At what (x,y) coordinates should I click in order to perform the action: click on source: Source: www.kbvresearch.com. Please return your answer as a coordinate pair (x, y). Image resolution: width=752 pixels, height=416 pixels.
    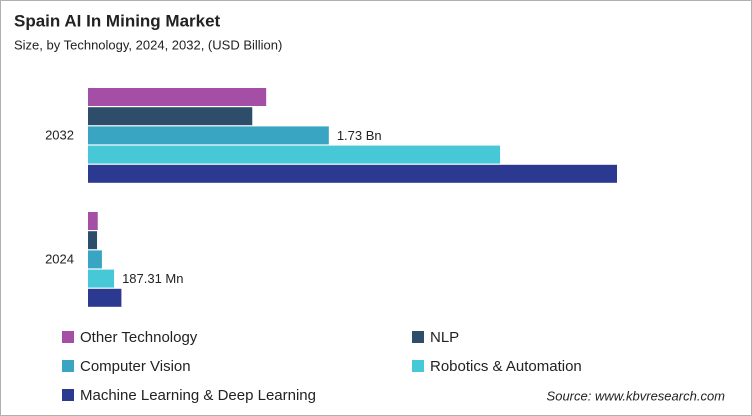
    Looking at the image, I should click on (636, 395).